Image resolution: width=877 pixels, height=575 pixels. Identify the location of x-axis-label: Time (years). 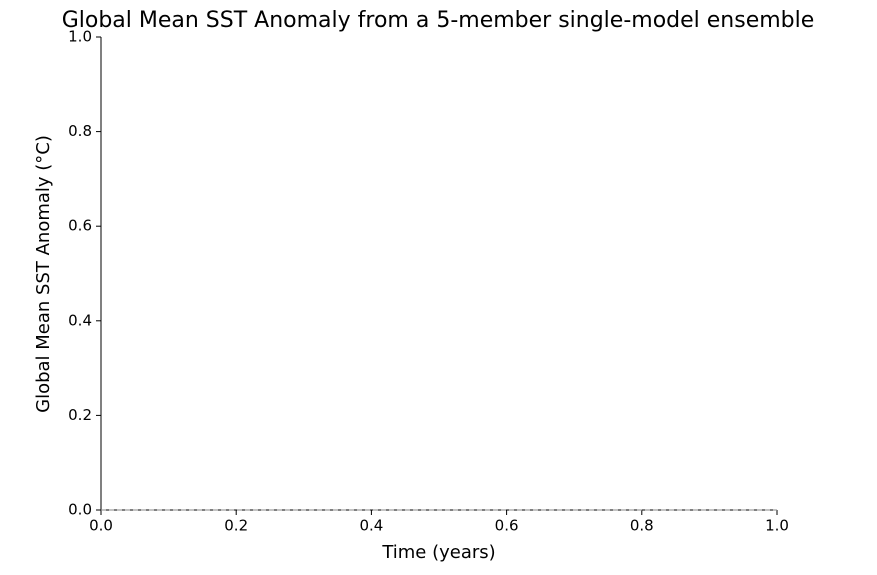
(438, 552).